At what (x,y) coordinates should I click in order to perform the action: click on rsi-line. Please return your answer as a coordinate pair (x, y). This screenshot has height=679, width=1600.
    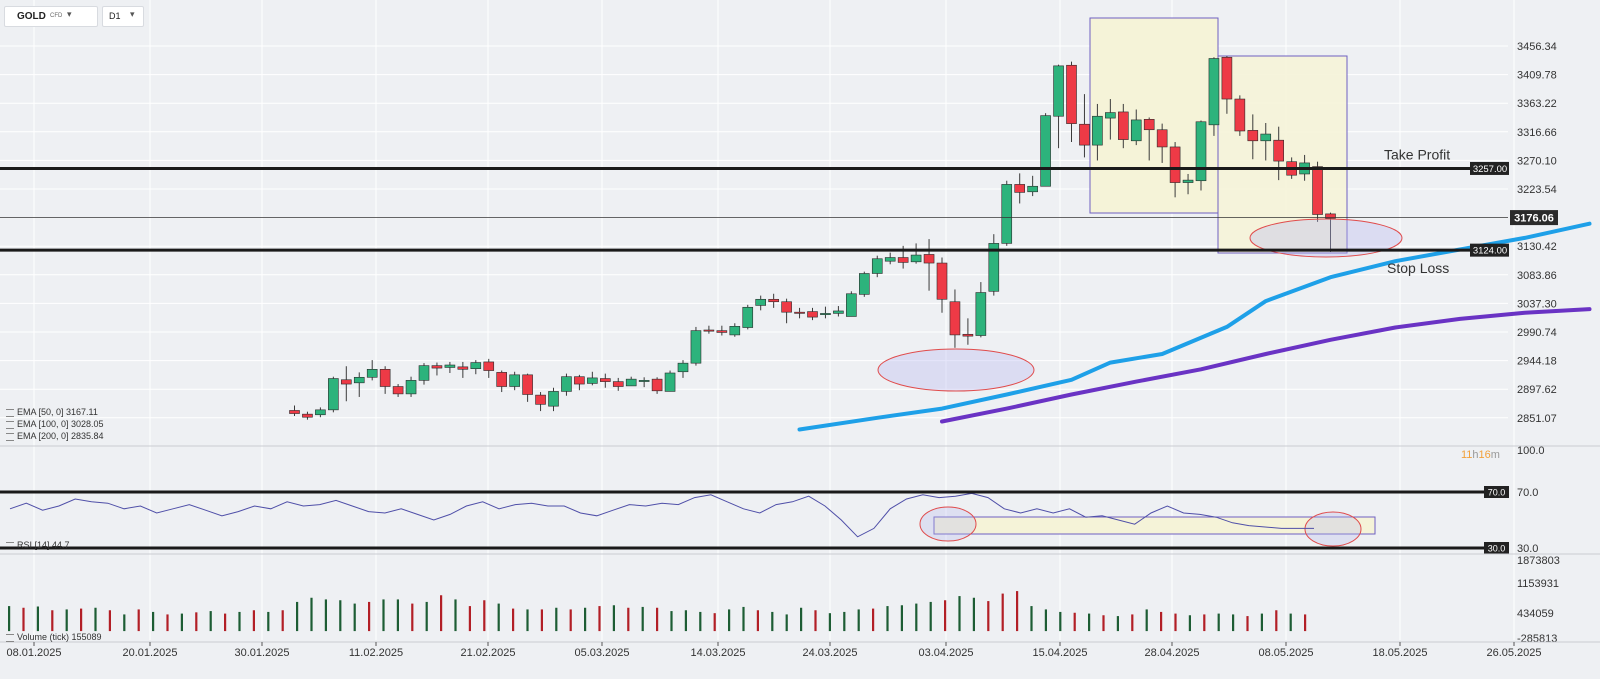
    Looking at the image, I should click on (661, 515).